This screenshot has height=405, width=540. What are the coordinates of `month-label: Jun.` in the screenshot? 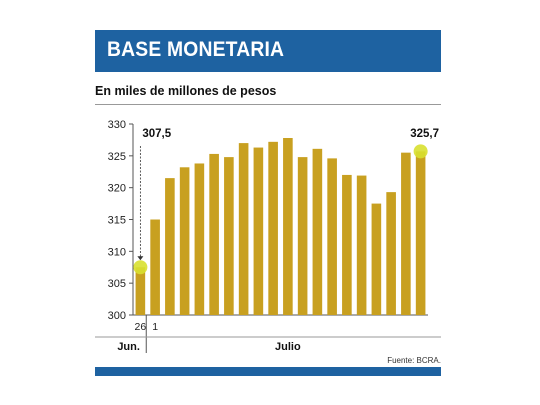 It's located at (128, 347).